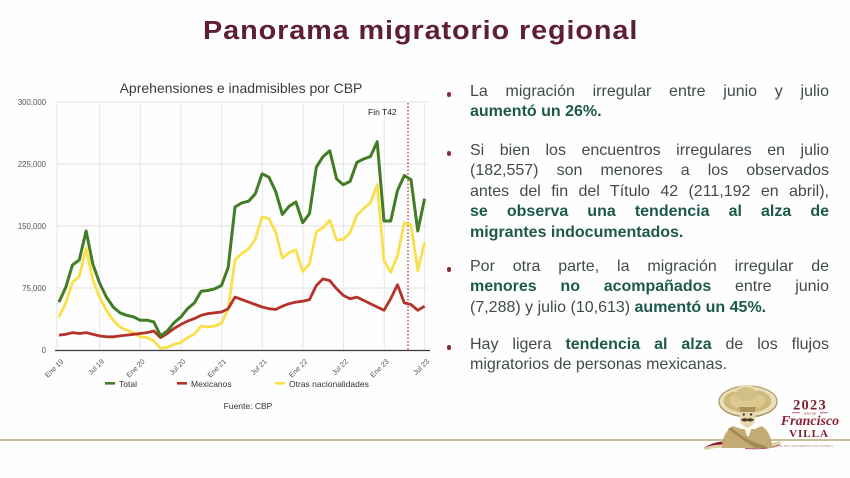  I want to click on svg-text: Francisco, so click(809, 421).